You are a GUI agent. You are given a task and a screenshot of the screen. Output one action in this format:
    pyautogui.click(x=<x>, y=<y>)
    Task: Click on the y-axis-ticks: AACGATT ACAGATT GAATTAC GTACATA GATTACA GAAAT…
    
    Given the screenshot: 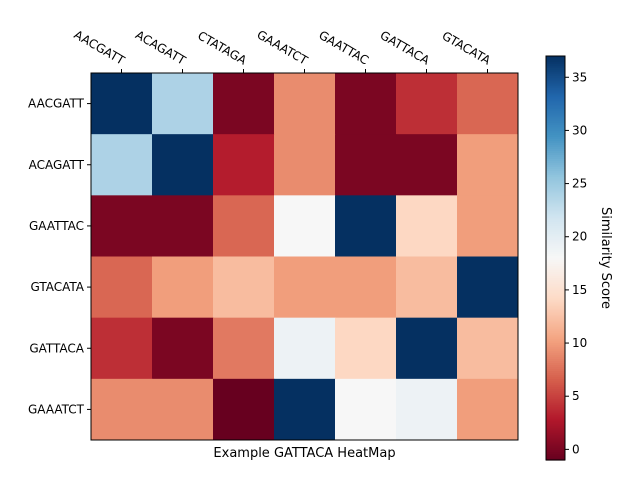 What is the action you would take?
    pyautogui.click(x=59, y=256)
    